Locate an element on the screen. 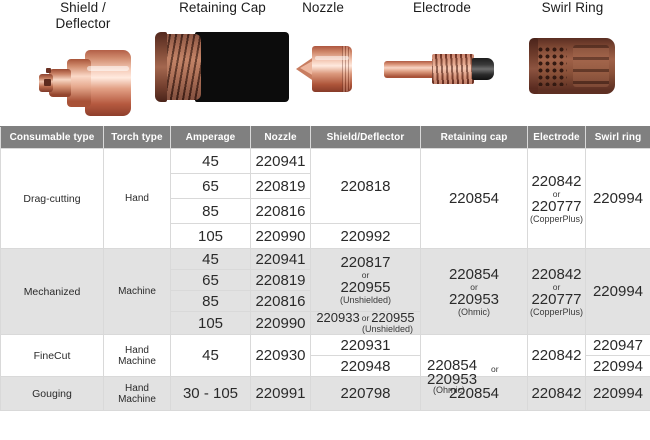 The image size is (650, 440). cell-shield-deflector: 220992 is located at coordinates (365, 236).